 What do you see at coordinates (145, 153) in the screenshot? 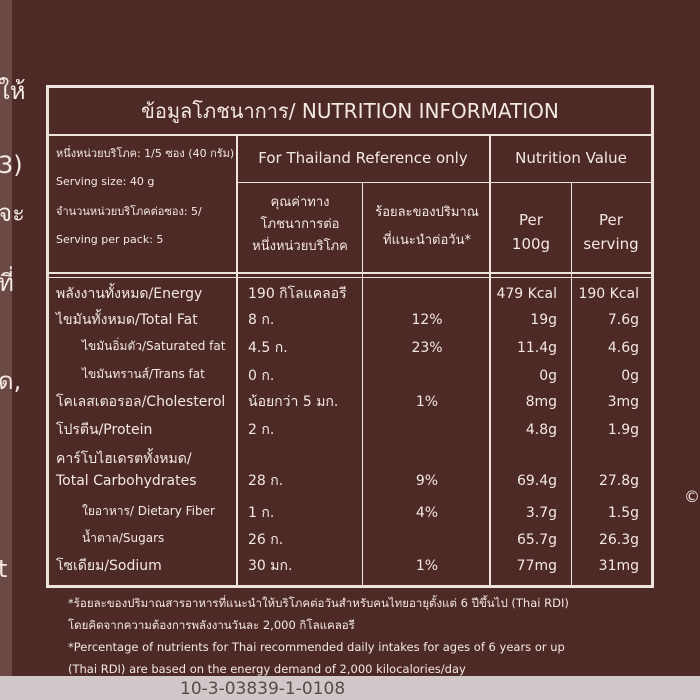
I see `serving-info: หนึ่งหน่วยบริโภค: 1/5 ซอง (40 กรัม)` at bounding box center [145, 153].